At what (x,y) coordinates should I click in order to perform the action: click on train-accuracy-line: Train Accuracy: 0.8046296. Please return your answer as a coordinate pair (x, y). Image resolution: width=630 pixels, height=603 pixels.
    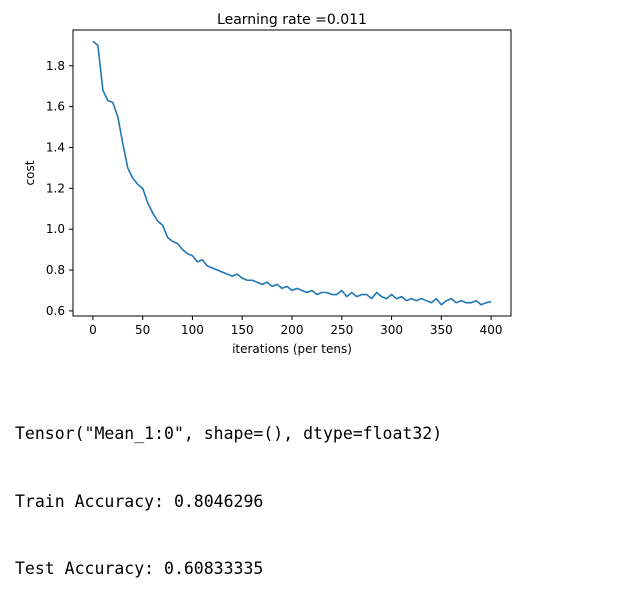
    Looking at the image, I should click on (139, 501).